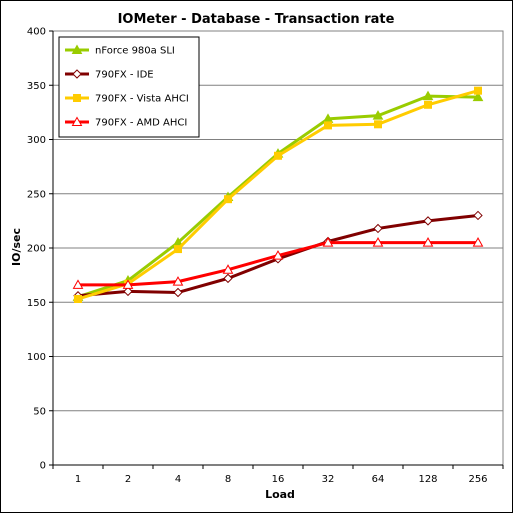 Image resolution: width=513 pixels, height=513 pixels. Describe the element at coordinates (36, 357) in the screenshot. I see `y-tick-label: 100` at that location.